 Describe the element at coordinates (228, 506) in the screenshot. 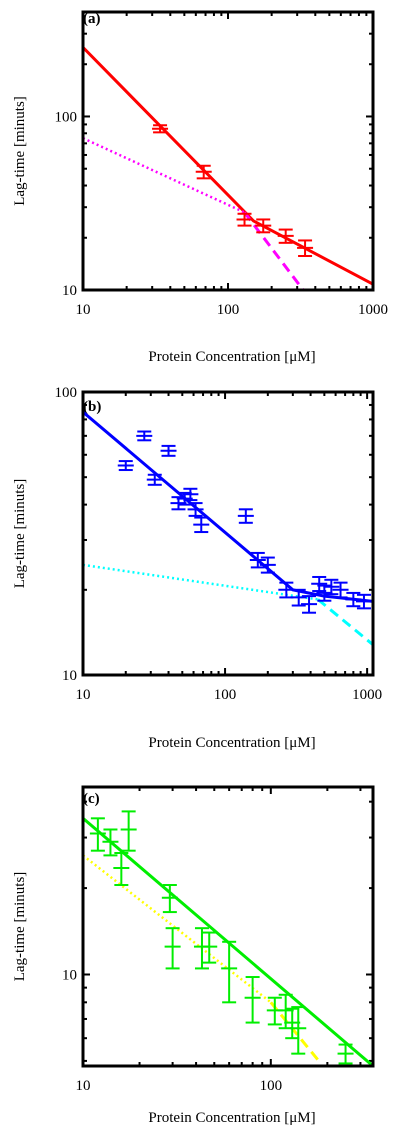

I see `fit-line-solid` at that location.